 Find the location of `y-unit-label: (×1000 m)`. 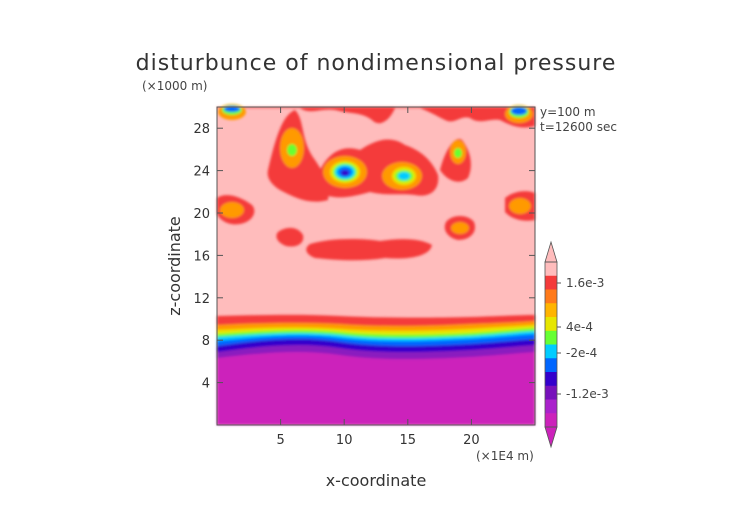

y-unit-label: (×1000 m) is located at coordinates (174, 86).